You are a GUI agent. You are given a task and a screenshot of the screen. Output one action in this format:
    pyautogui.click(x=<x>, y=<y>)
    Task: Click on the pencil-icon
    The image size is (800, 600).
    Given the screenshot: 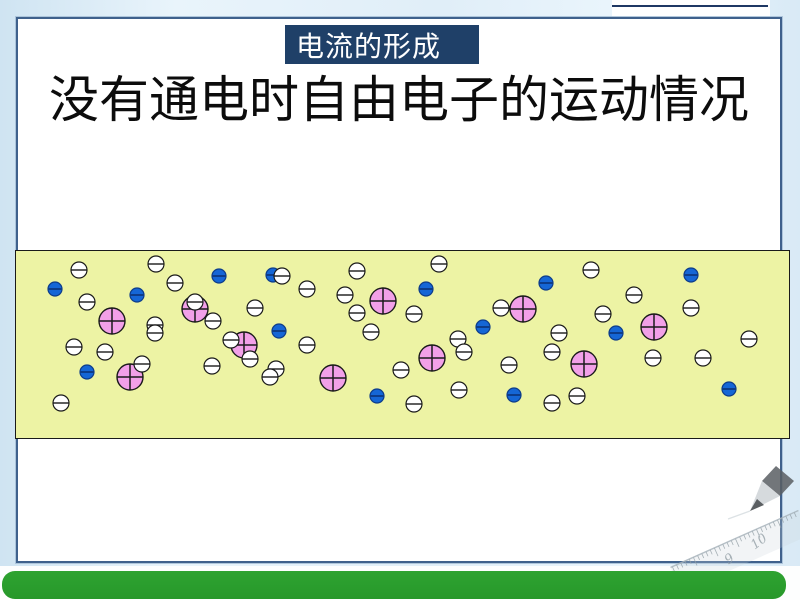 What is the action you would take?
    pyautogui.click(x=760, y=493)
    